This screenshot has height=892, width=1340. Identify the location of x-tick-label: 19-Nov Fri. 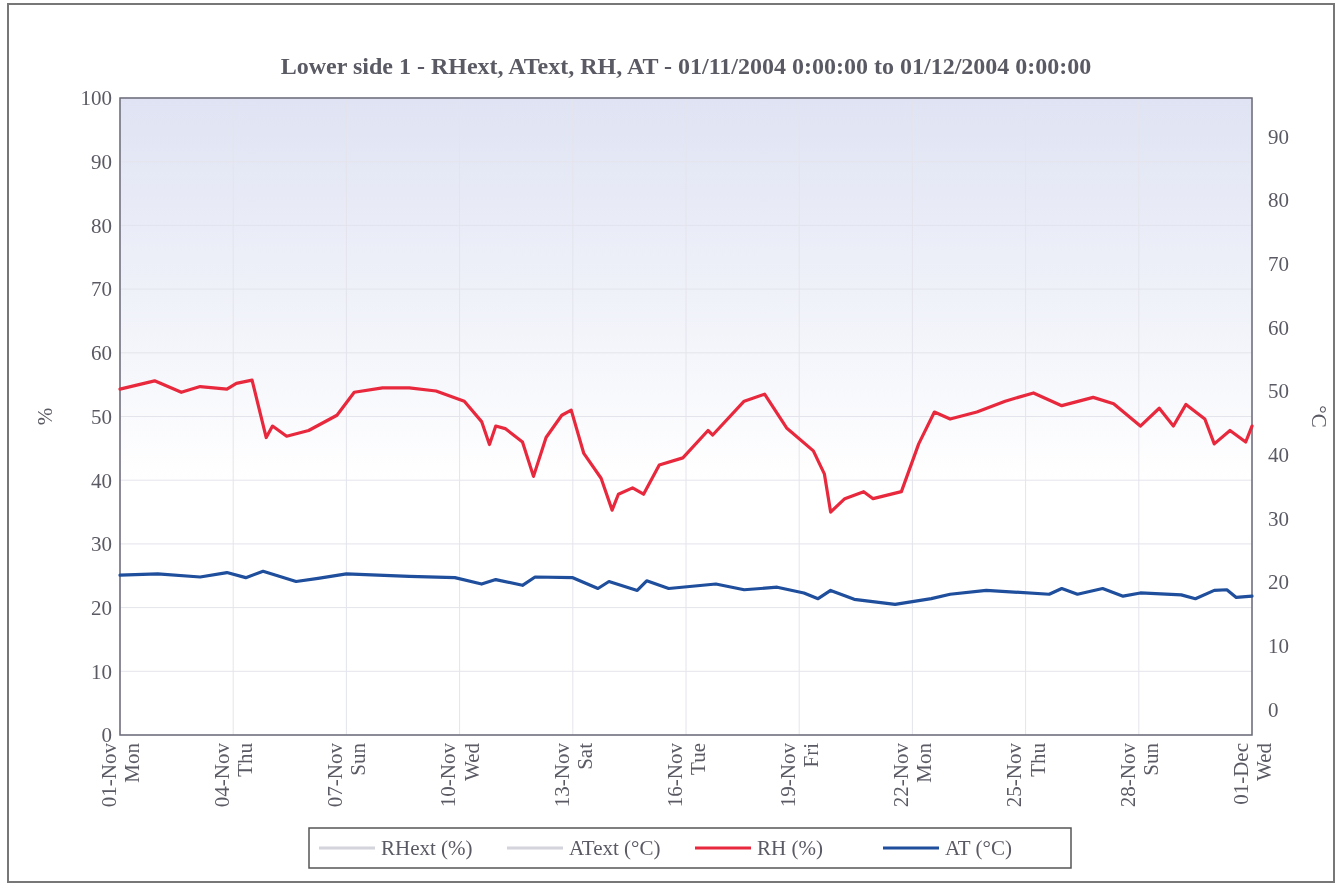
(800, 775).